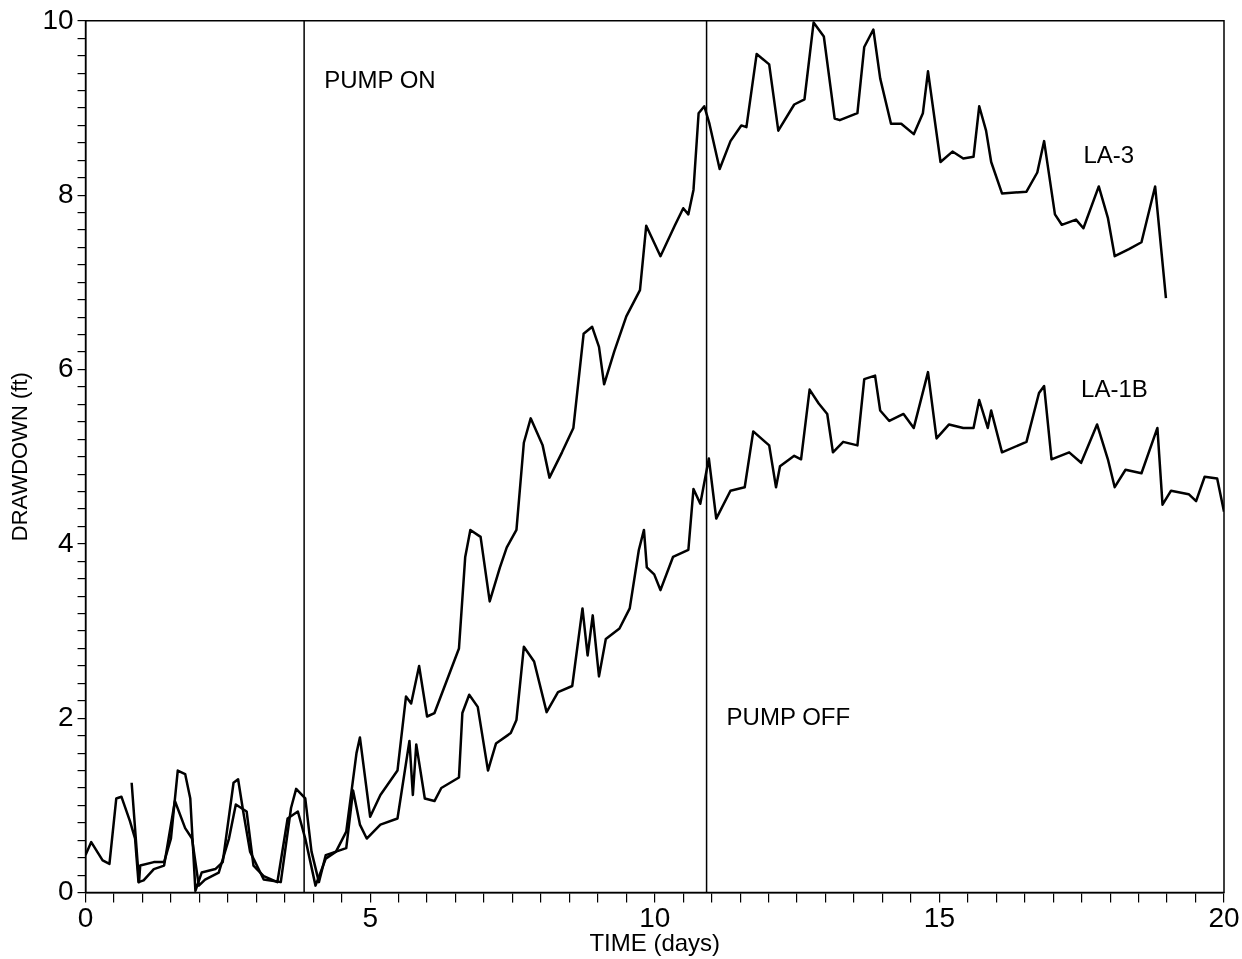  I want to click on y-tick-label: 6, so click(65, 368).